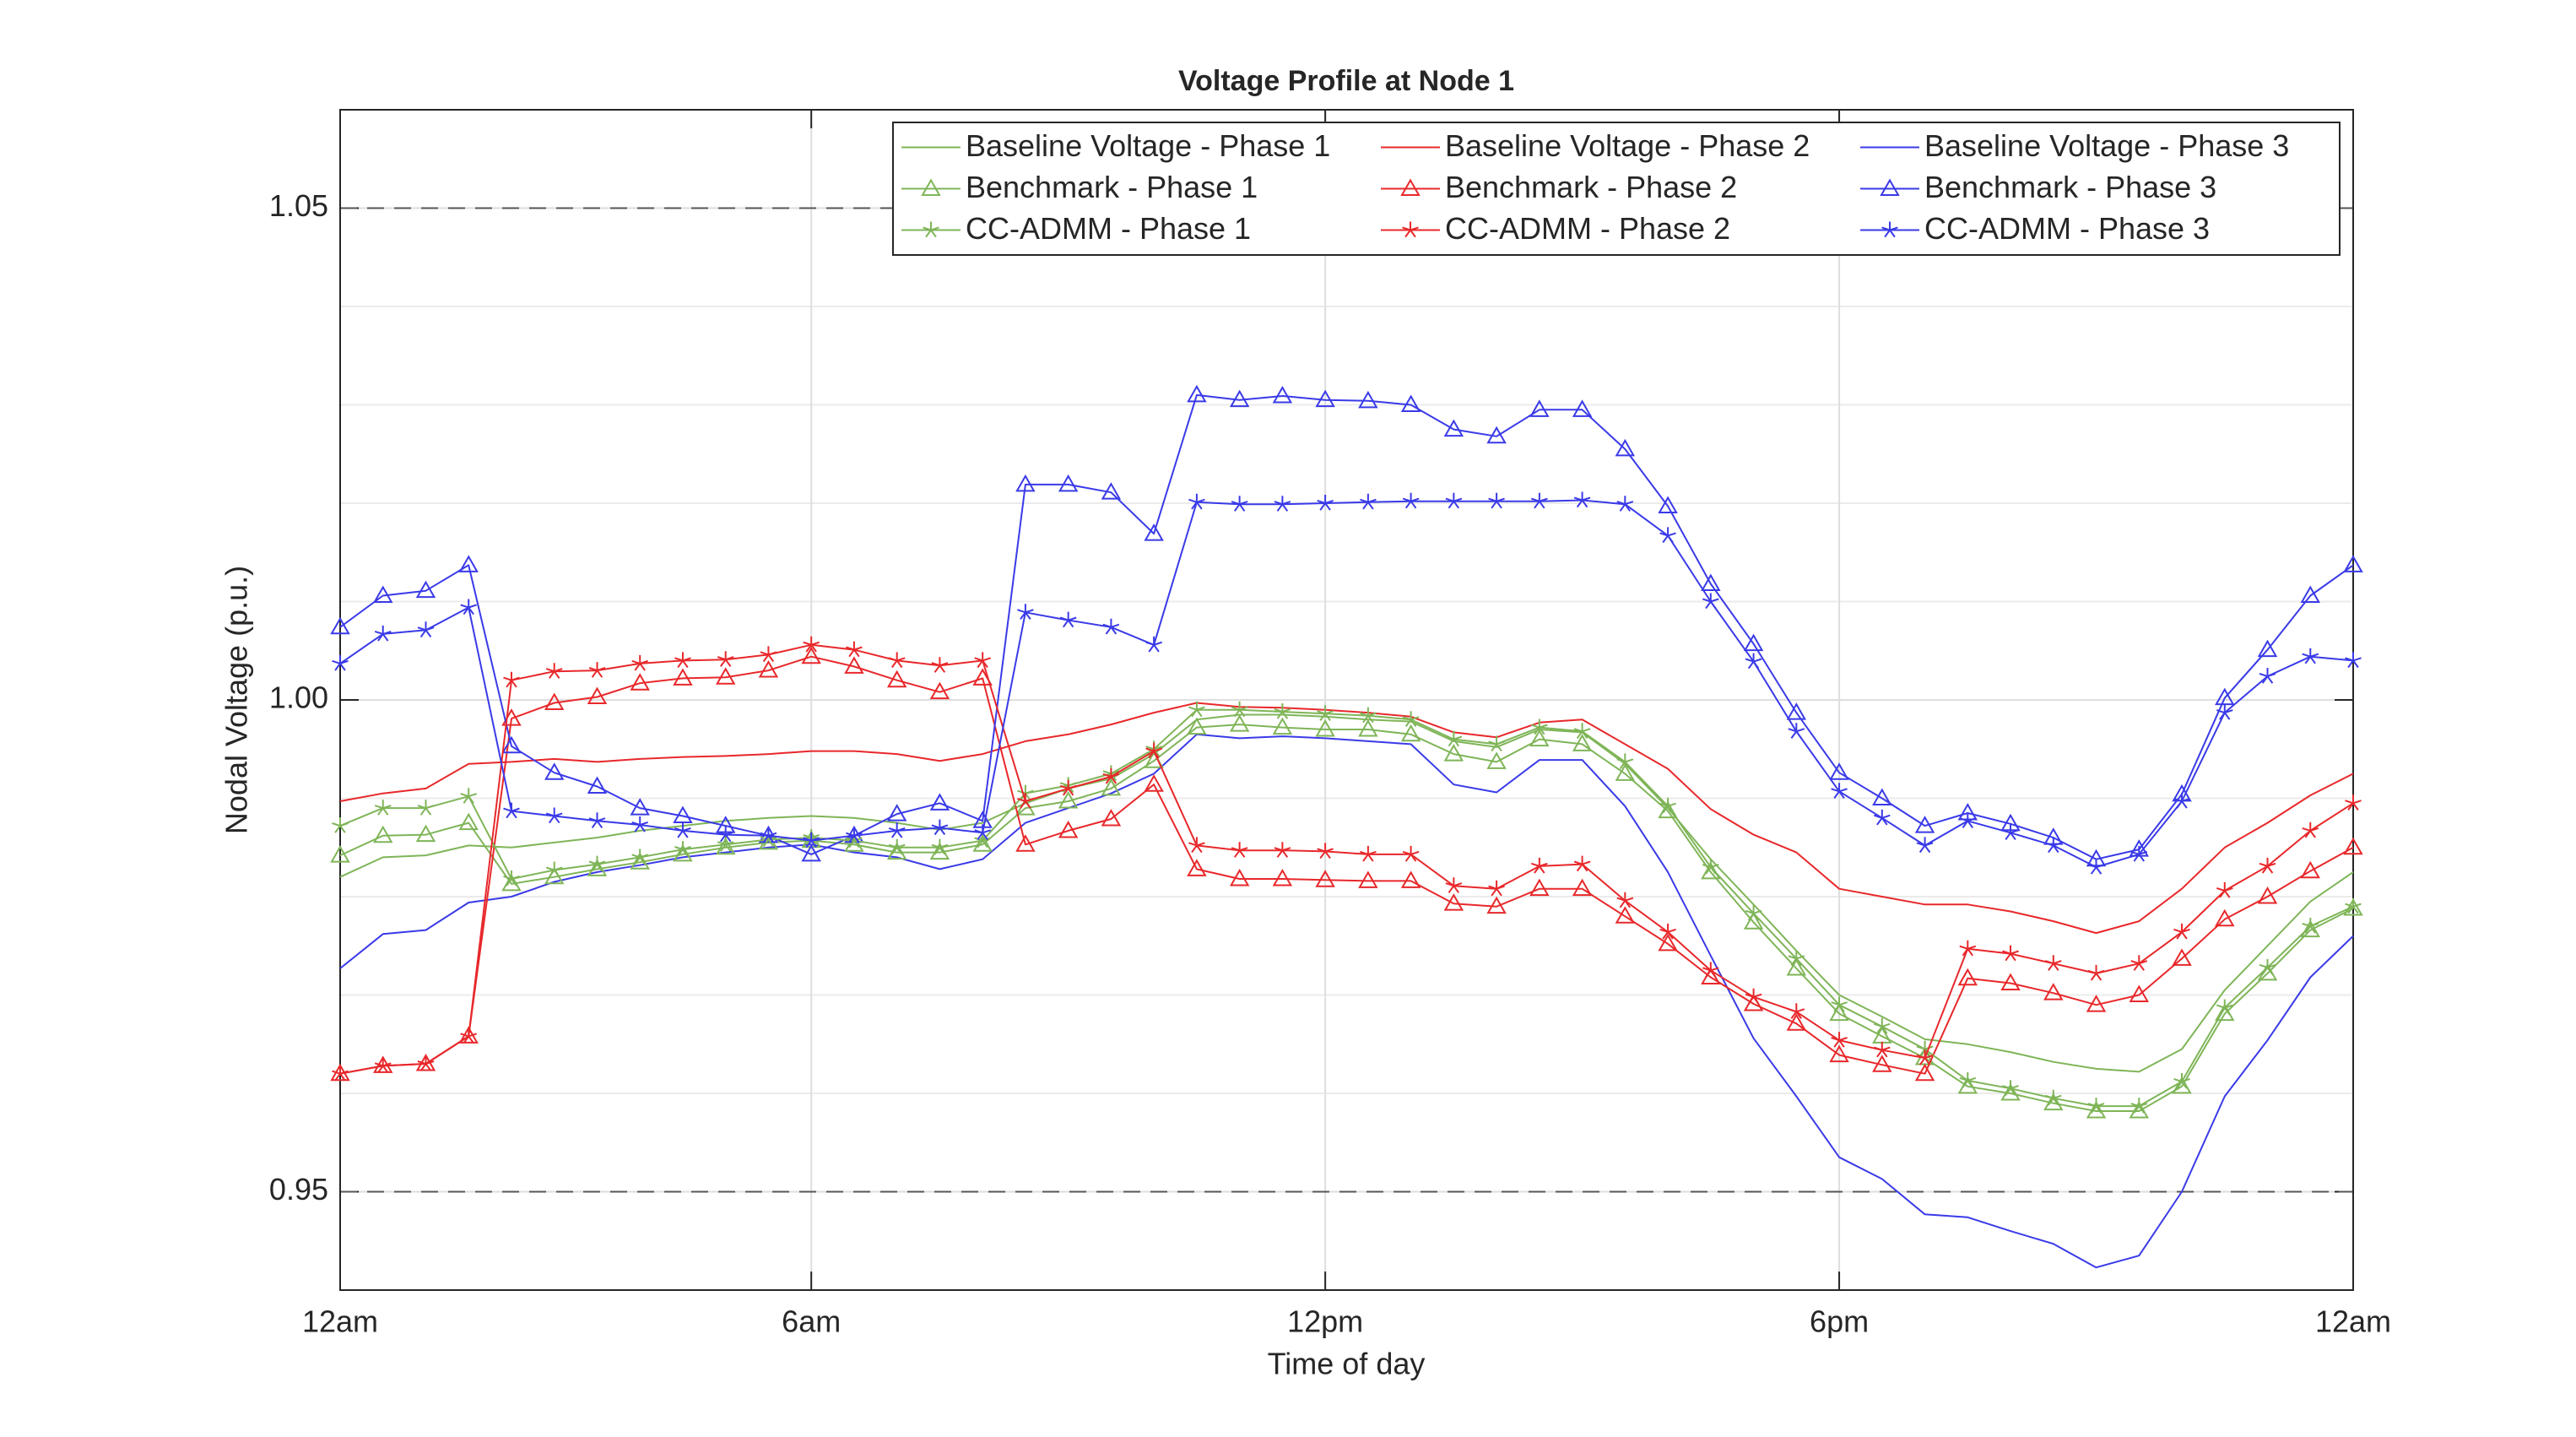 This screenshot has height=1437, width=2576. Describe the element at coordinates (1346, 81) in the screenshot. I see `chart-title: Voltage Profile at Node 1` at that location.